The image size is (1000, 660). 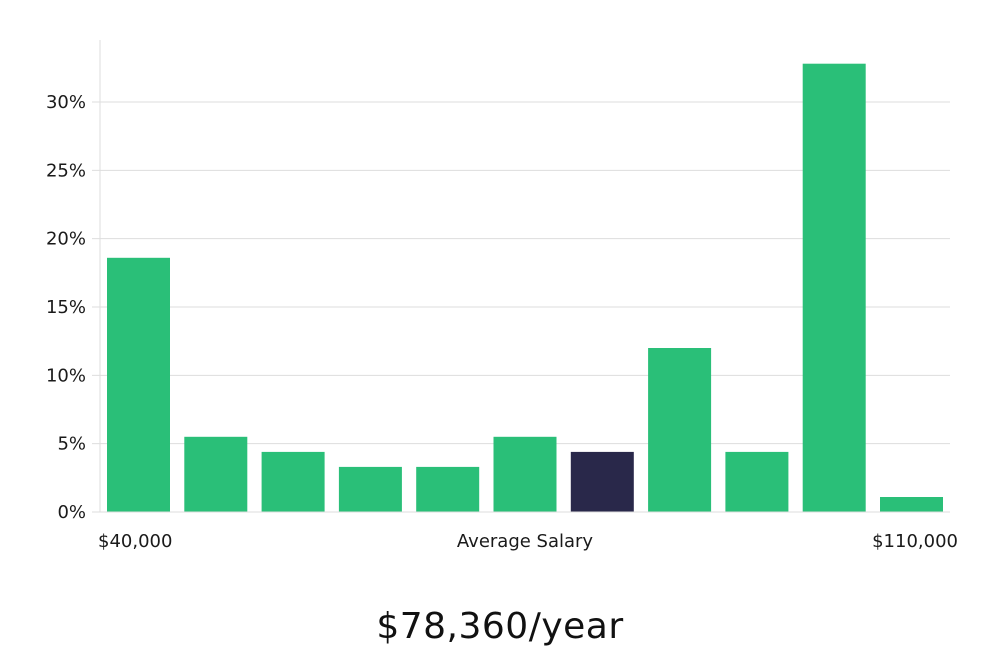 What do you see at coordinates (71, 512) in the screenshot?
I see `y-tick-label: 0%` at bounding box center [71, 512].